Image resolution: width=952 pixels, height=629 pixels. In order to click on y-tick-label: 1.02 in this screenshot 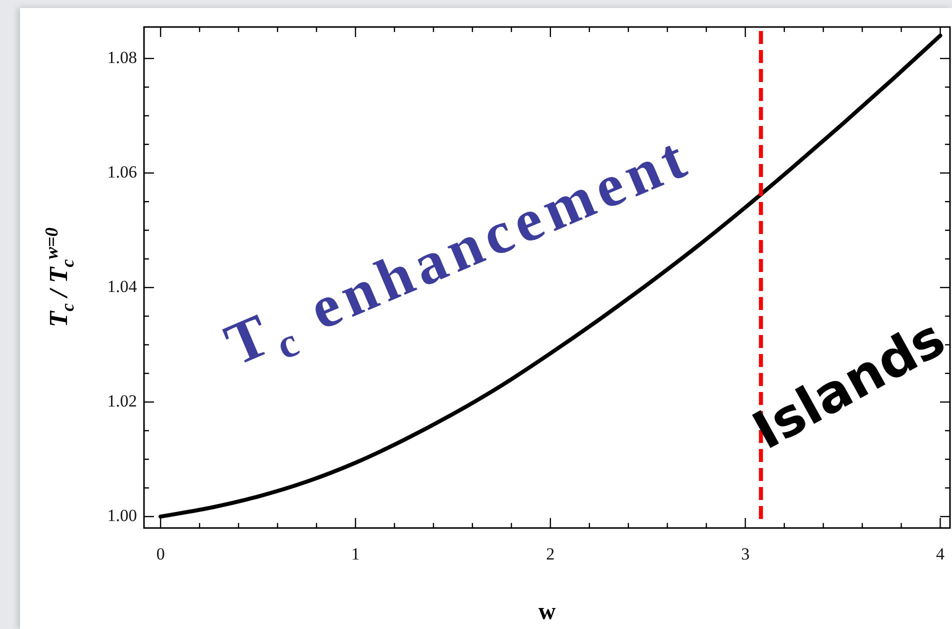, I will do `click(122, 401)`.